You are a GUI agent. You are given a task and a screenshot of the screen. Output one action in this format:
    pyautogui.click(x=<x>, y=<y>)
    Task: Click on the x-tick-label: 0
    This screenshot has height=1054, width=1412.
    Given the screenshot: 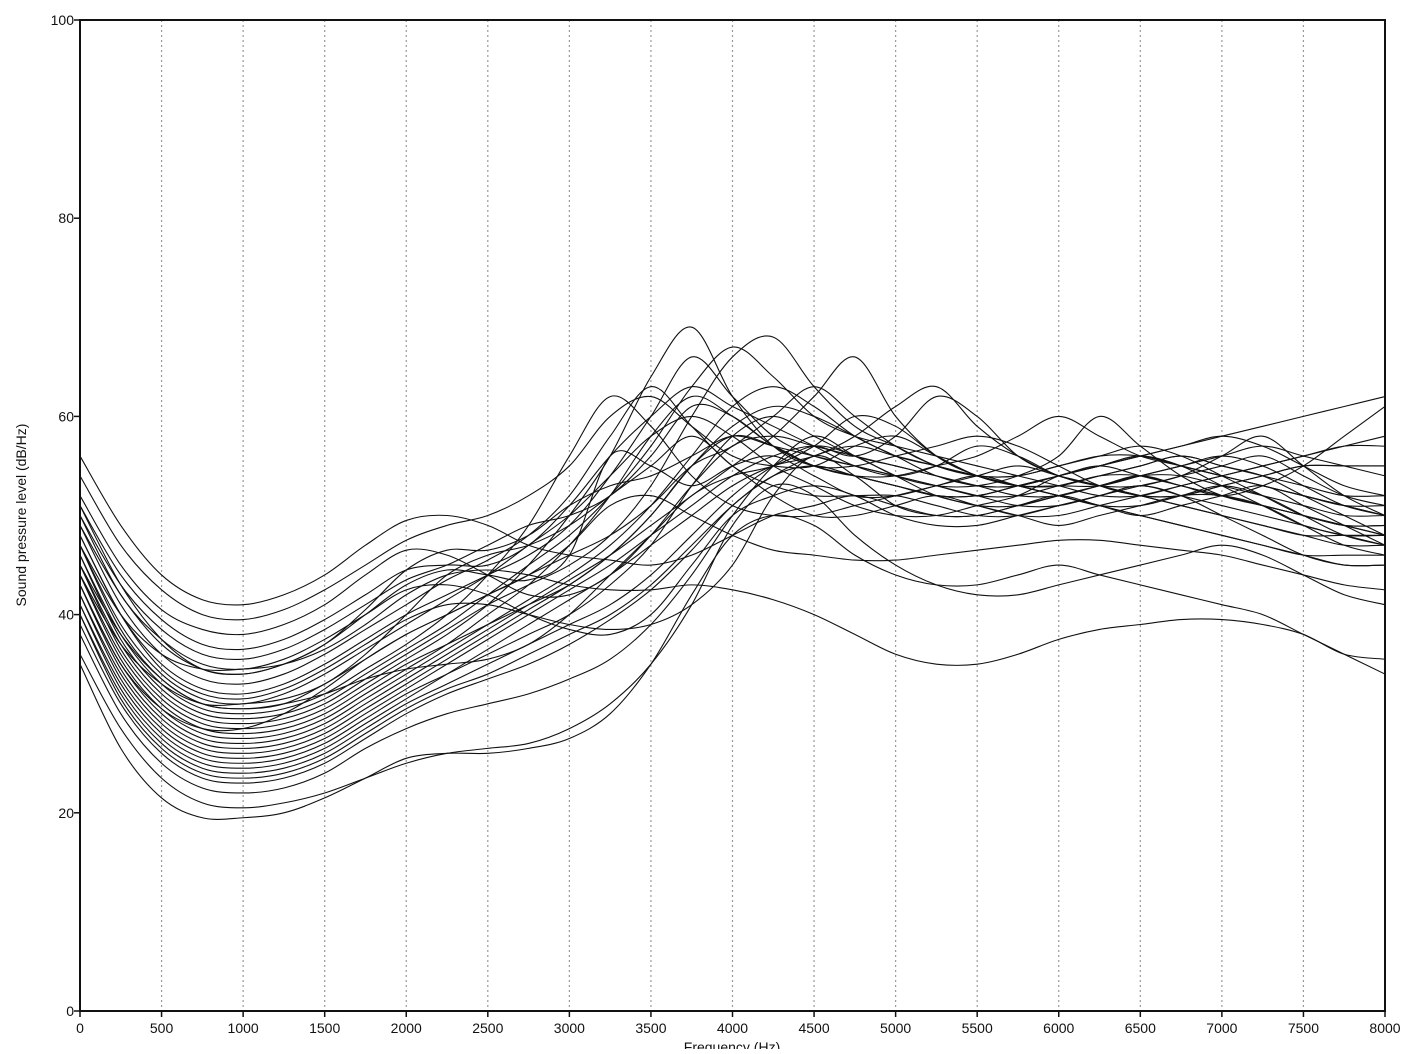 What is the action you would take?
    pyautogui.click(x=80, y=1028)
    